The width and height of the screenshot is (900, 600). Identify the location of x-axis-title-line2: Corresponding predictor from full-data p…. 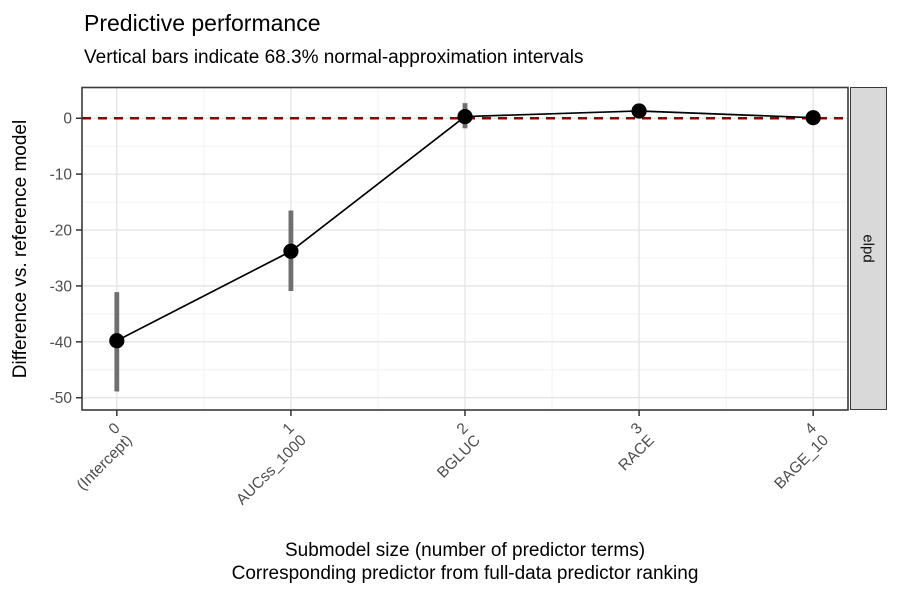
(465, 573).